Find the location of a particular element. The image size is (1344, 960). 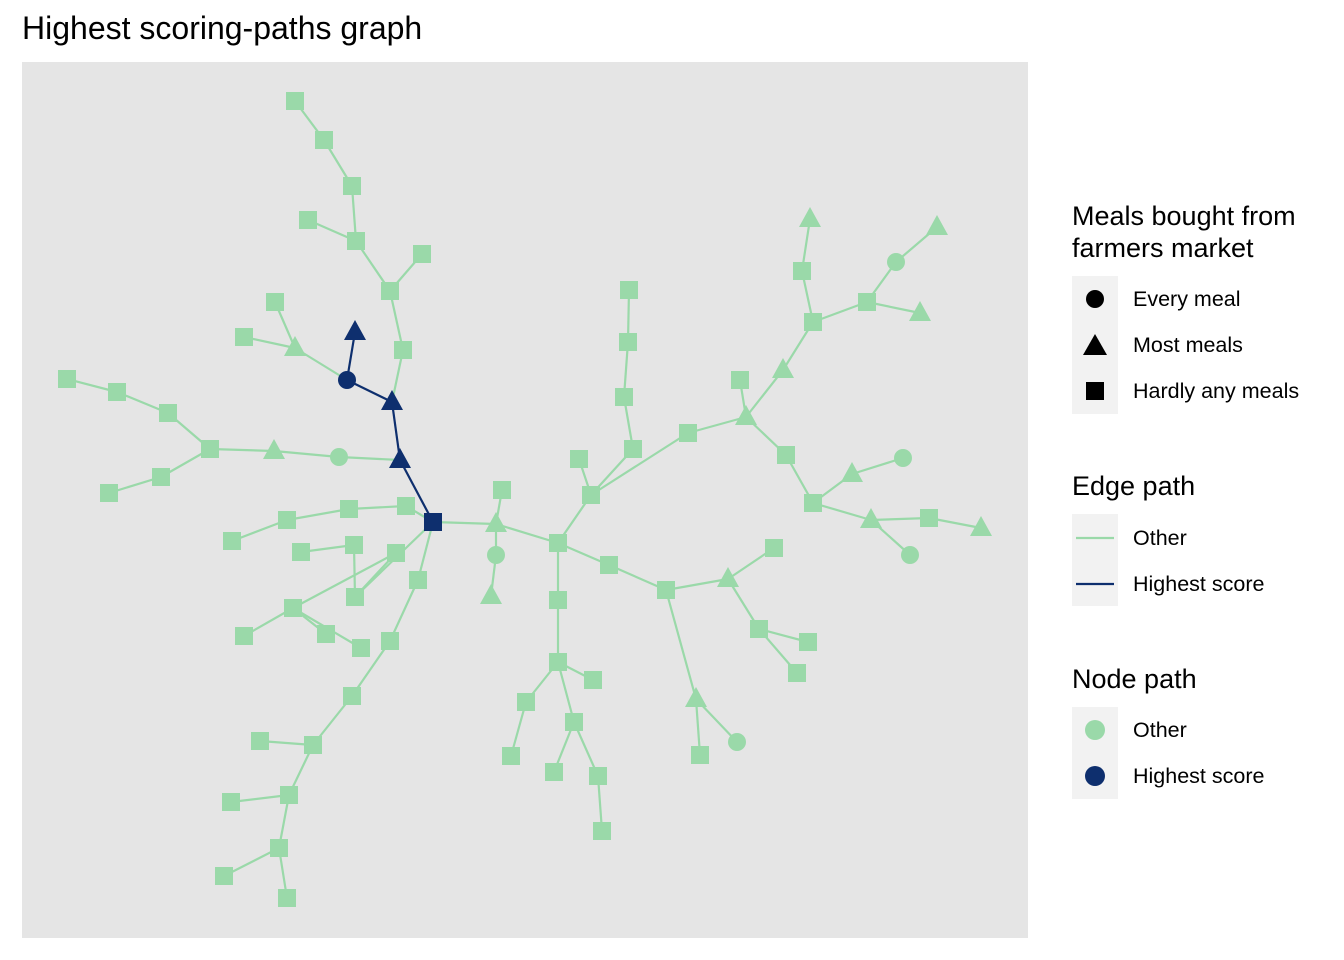

legend-node-label-other: Other is located at coordinates (1160, 730).